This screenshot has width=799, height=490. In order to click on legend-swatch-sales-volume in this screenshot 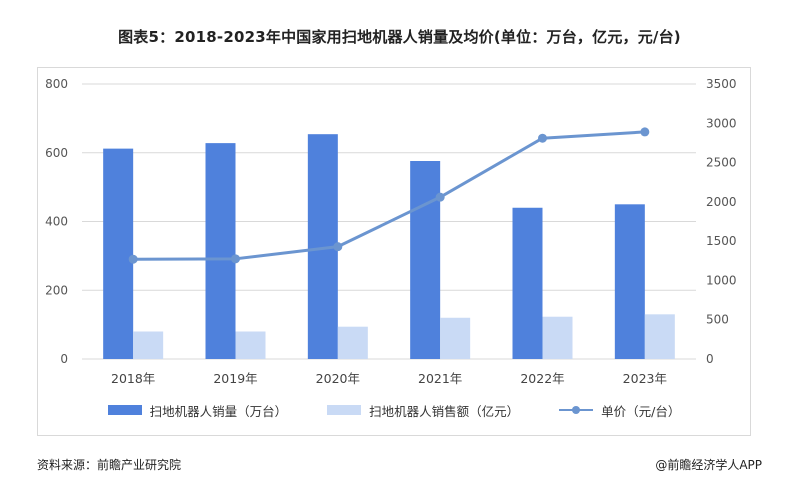, I will do `click(124, 410)`.